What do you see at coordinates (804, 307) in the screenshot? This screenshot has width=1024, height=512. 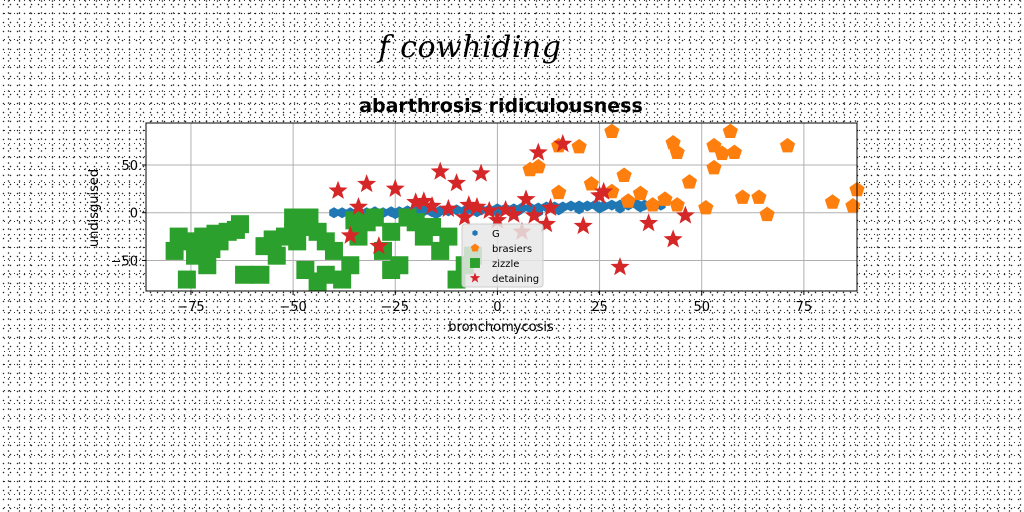 I see `x-tick-label: 75` at bounding box center [804, 307].